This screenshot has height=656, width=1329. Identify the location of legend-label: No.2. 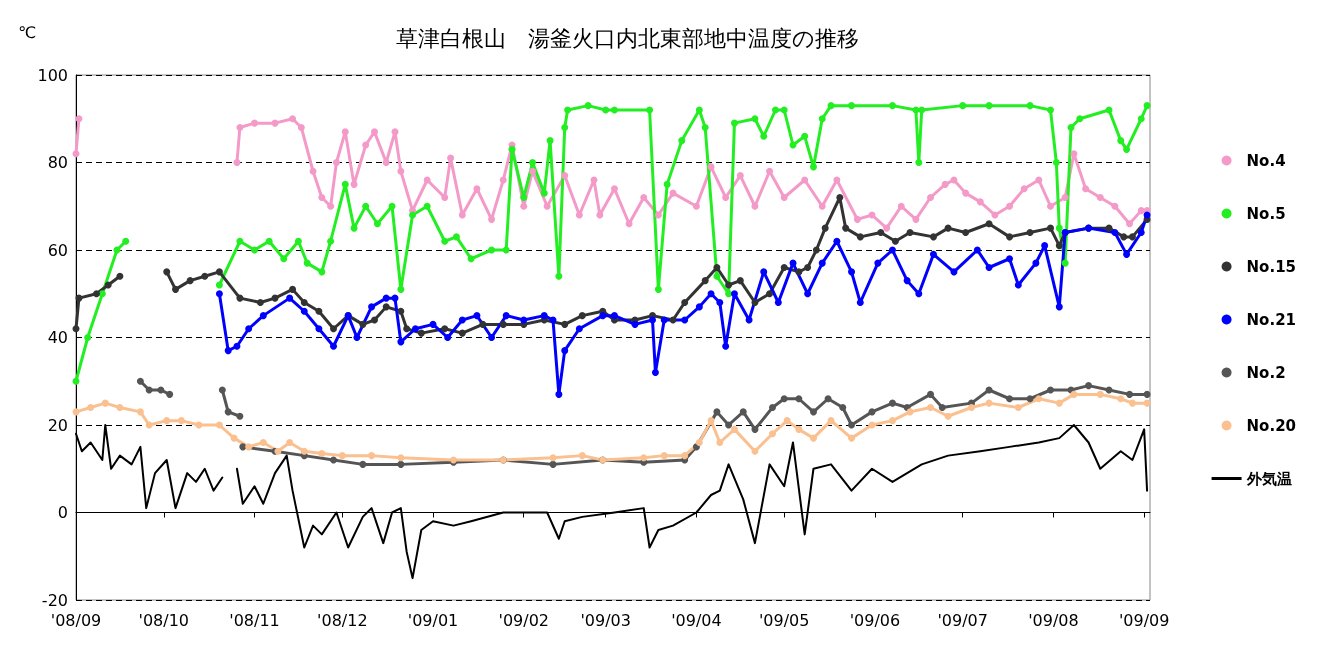
(1266, 372).